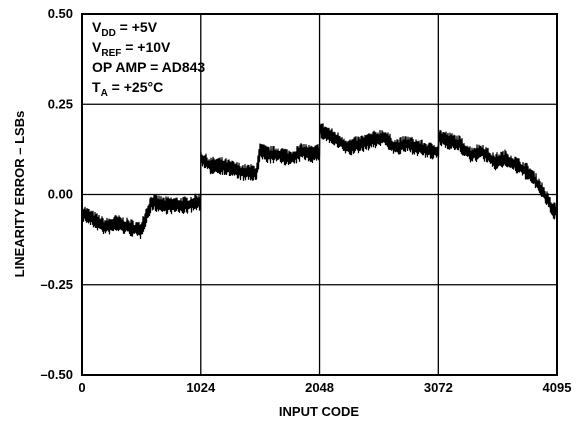  Describe the element at coordinates (557, 387) in the screenshot. I see `x-tick-label: 4095` at that location.